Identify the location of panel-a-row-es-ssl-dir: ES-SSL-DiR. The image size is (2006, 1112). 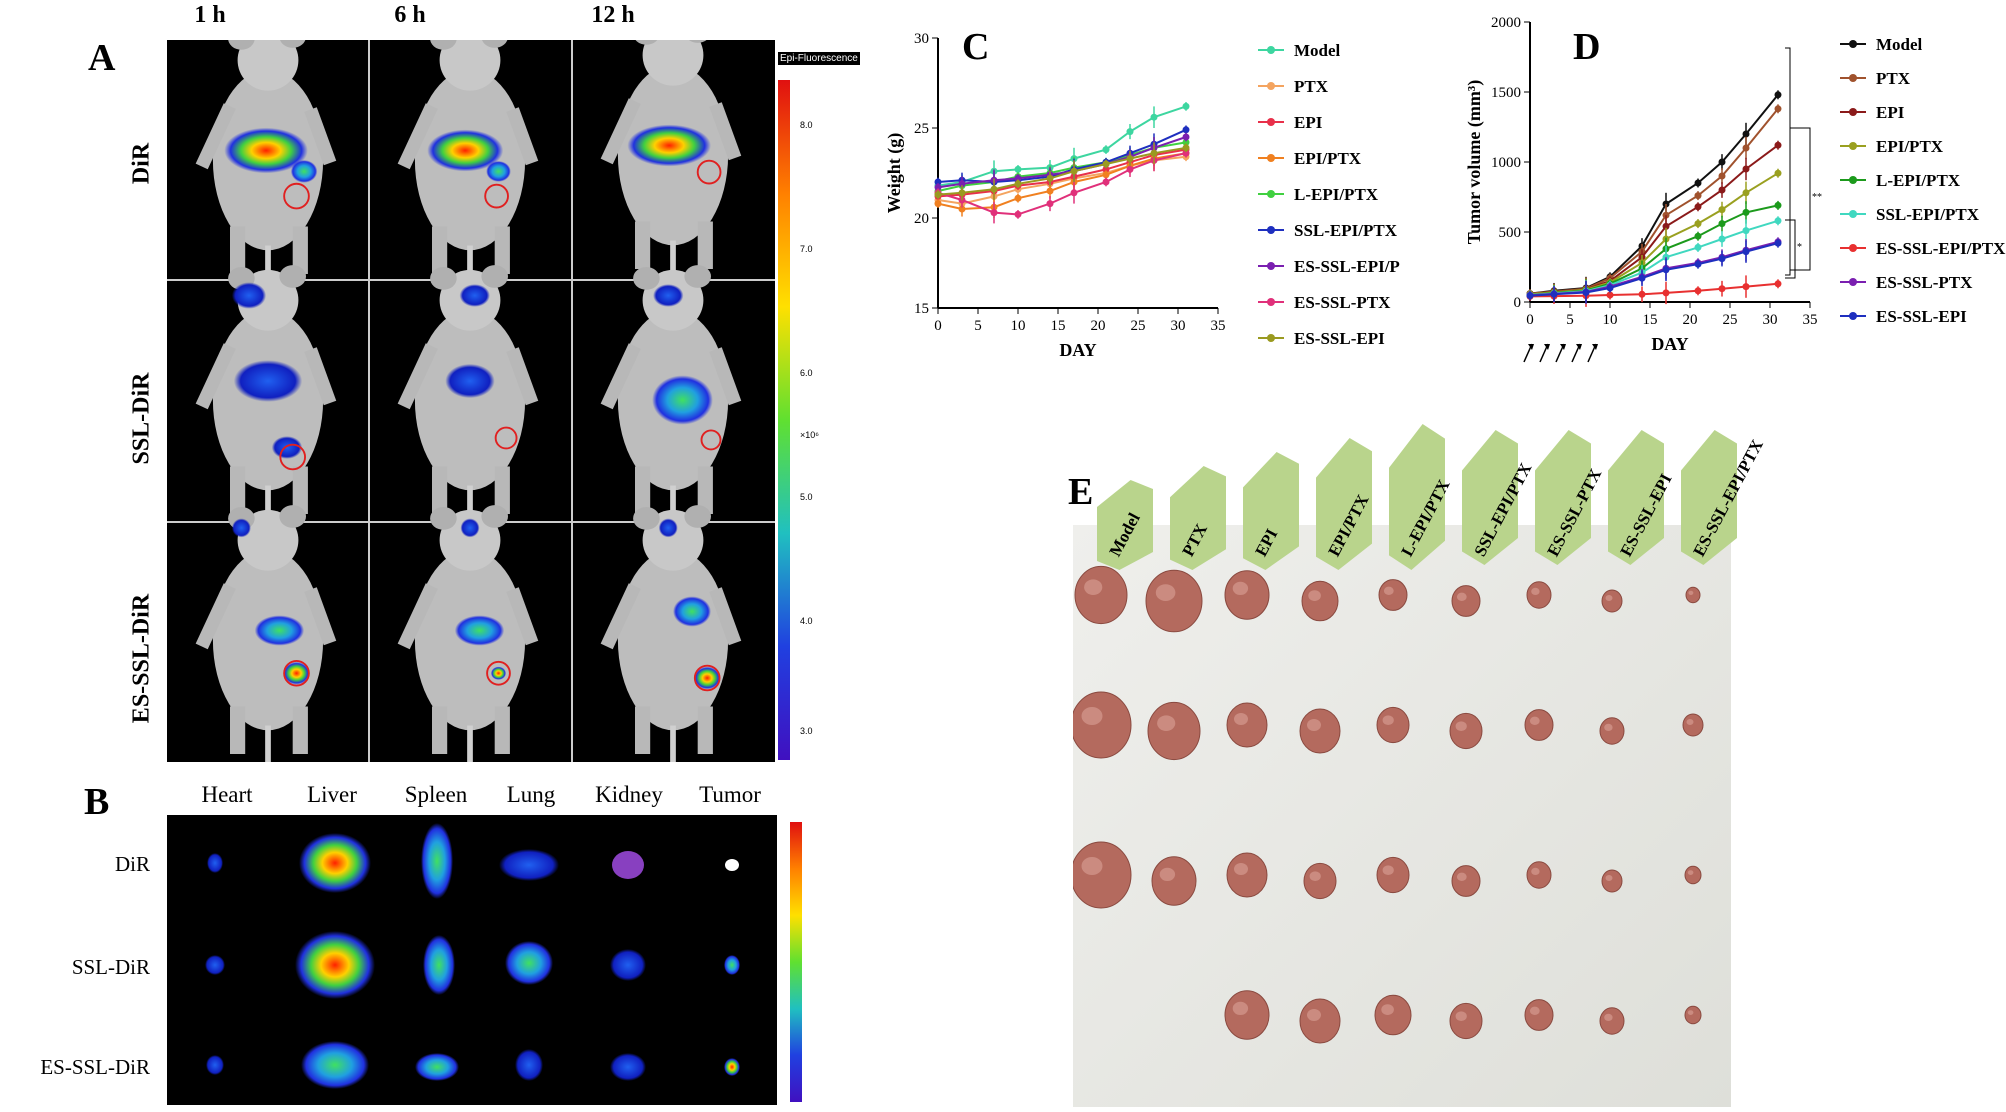
(141, 658).